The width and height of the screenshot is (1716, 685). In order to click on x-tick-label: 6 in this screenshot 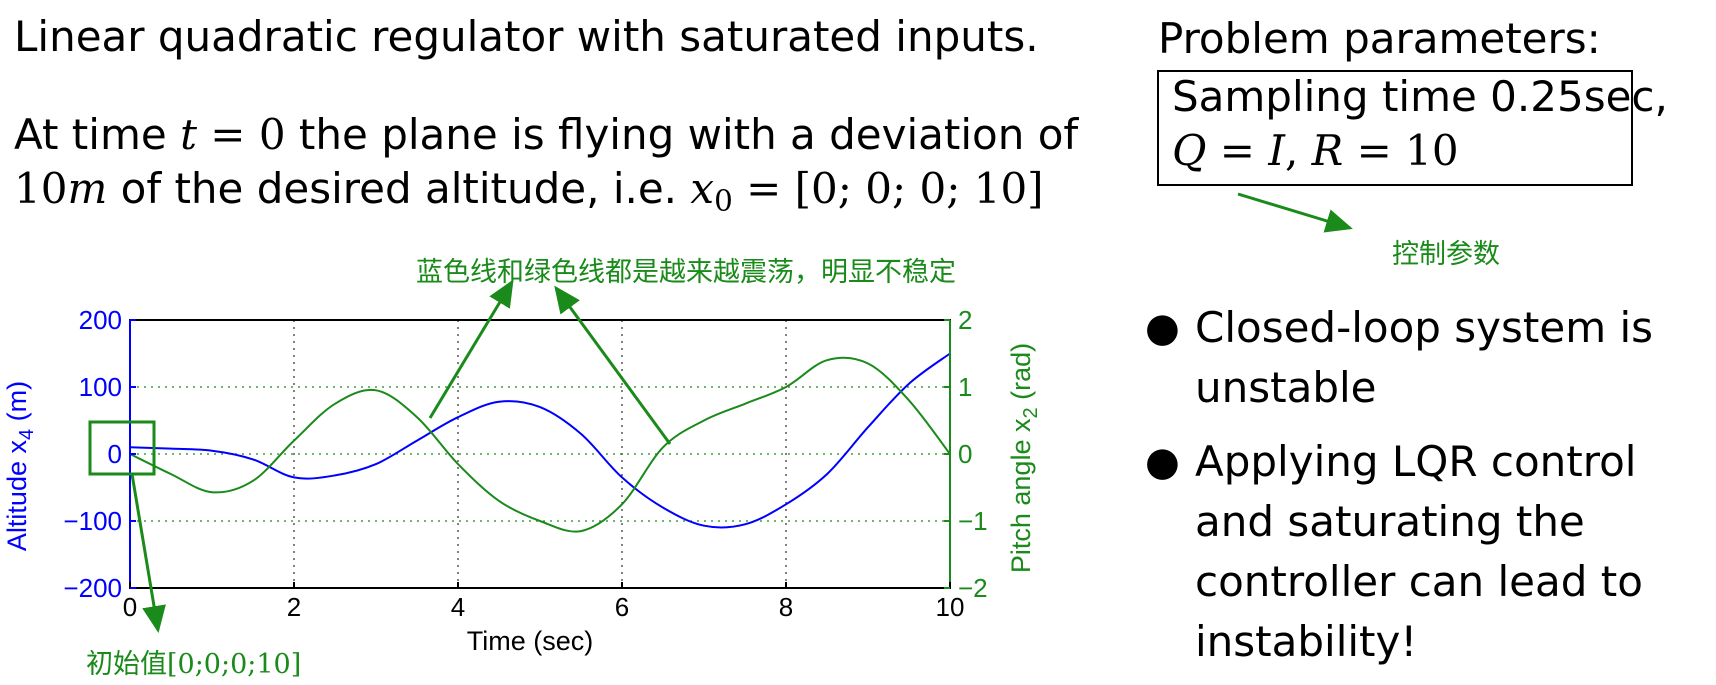, I will do `click(622, 607)`.